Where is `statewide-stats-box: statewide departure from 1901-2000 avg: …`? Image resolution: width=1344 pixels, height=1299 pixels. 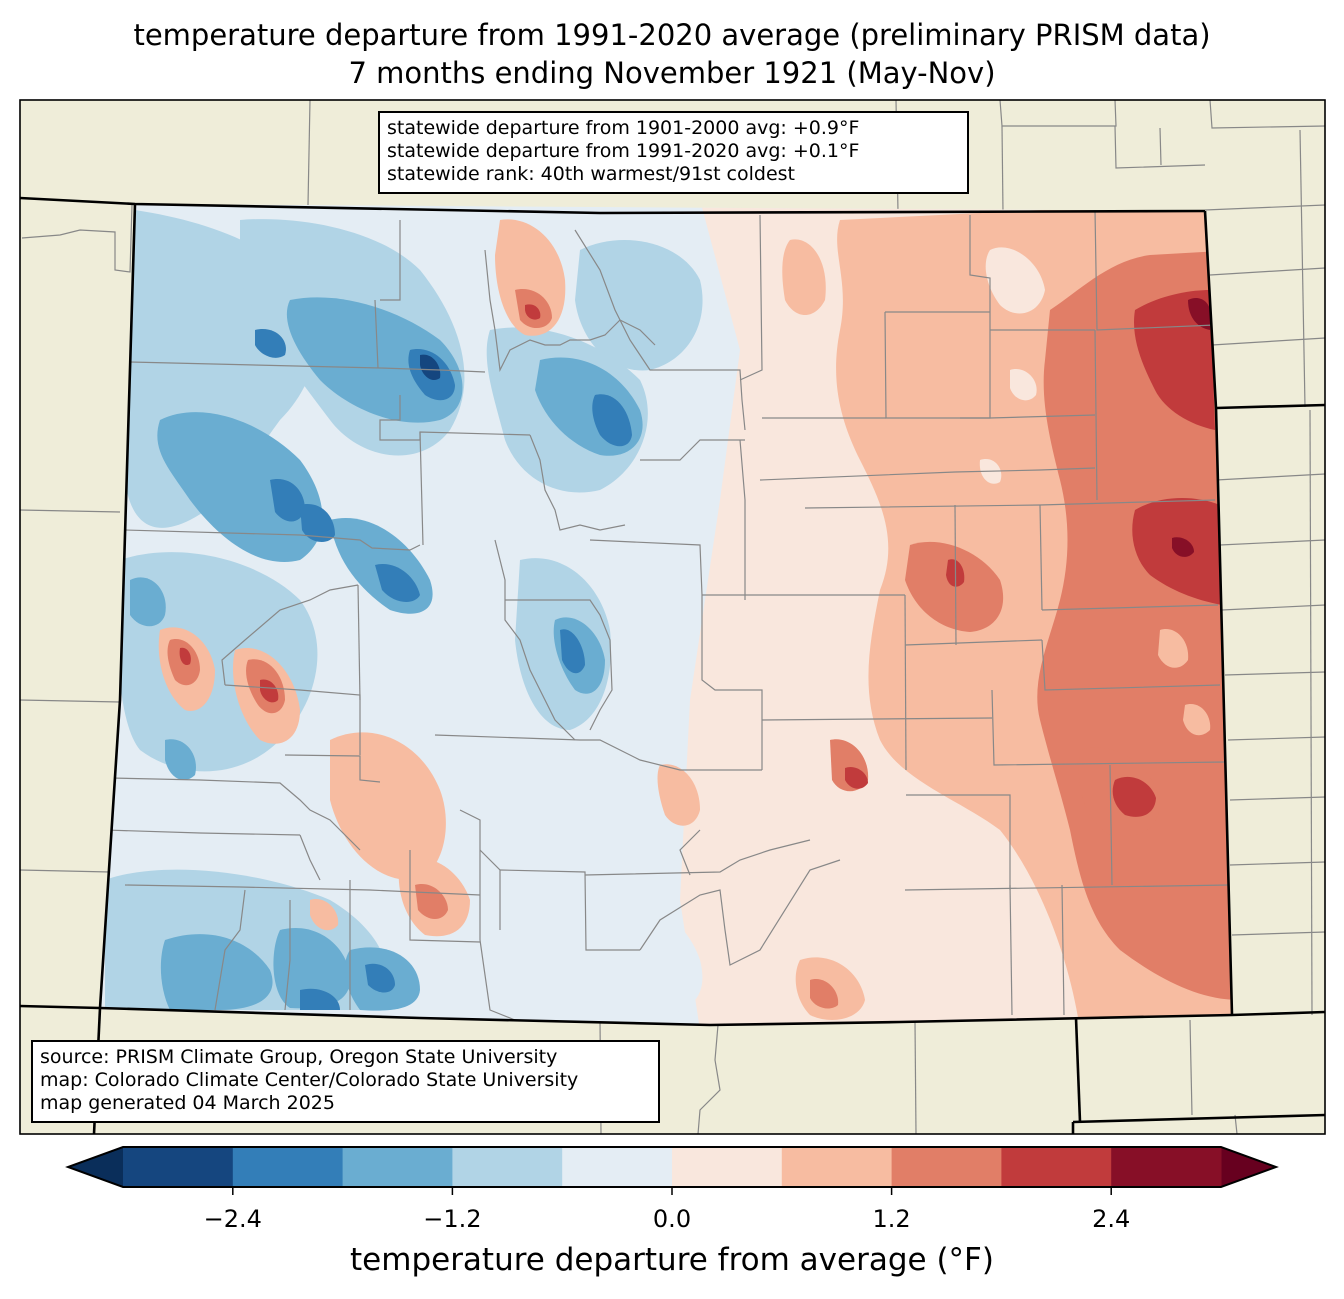
statewide-stats-box: statewide departure from 1901-2000 avg: … is located at coordinates (673, 152).